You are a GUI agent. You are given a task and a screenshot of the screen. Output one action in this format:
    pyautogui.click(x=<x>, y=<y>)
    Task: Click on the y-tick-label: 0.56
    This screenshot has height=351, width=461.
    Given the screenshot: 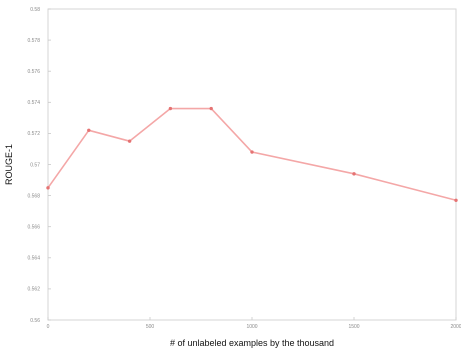 What is the action you would take?
    pyautogui.click(x=35, y=321)
    